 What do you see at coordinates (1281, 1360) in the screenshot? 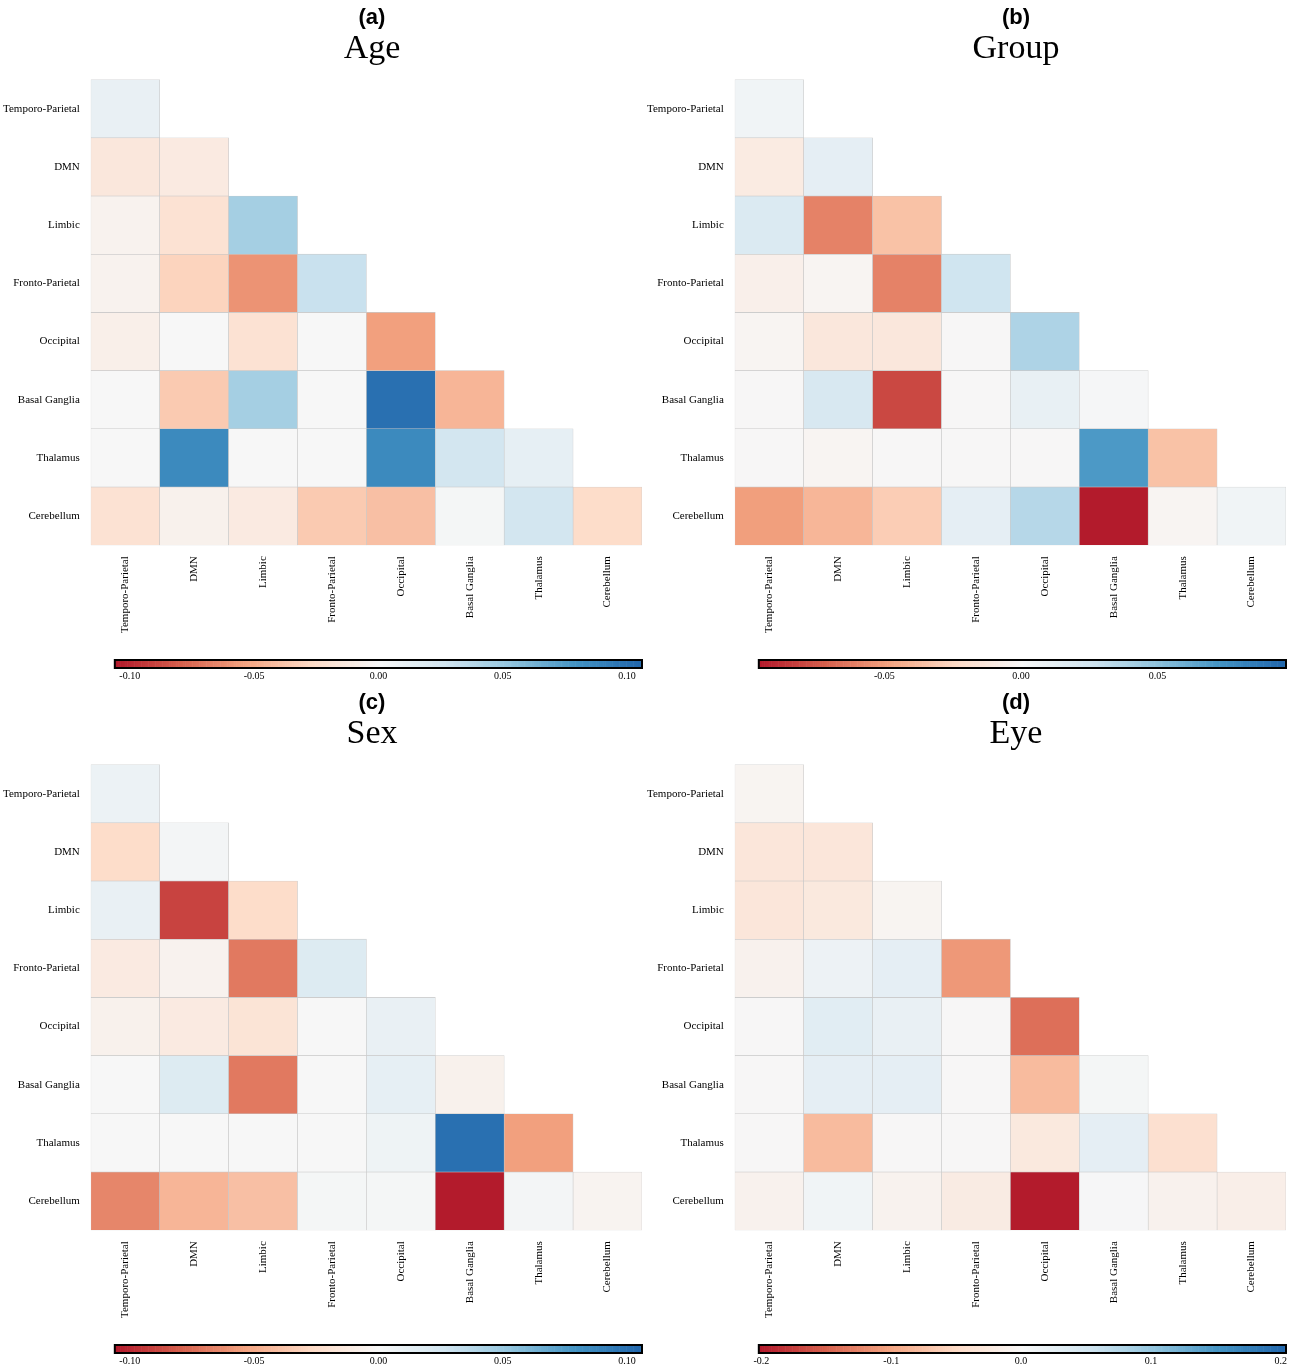
I see `color-bar-label: 0.2` at bounding box center [1281, 1360].